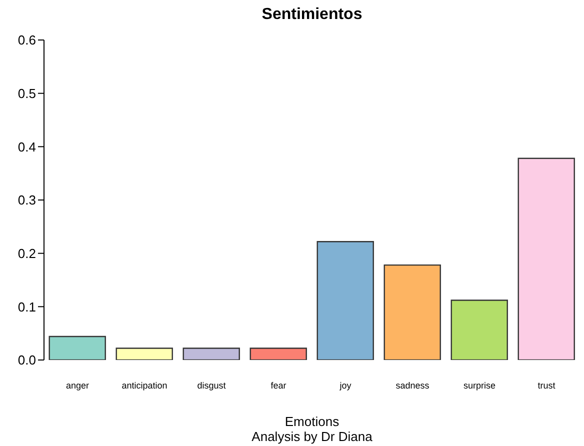 The height and width of the screenshot is (446, 584). I want to click on y-tick-label: 0.0, so click(27, 360).